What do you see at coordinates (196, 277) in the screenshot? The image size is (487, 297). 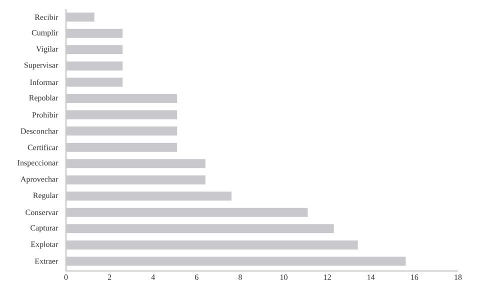 I see `x-tick-label: 6` at bounding box center [196, 277].